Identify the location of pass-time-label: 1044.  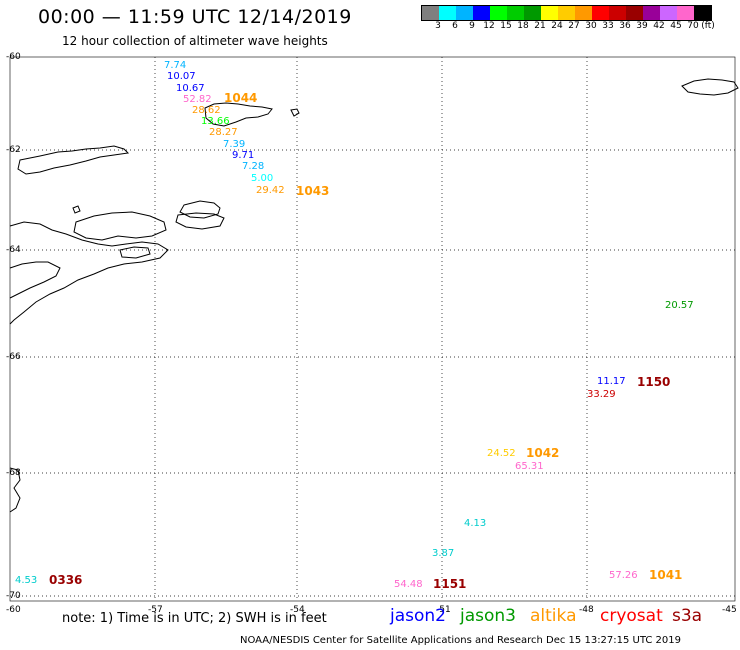
(241, 98).